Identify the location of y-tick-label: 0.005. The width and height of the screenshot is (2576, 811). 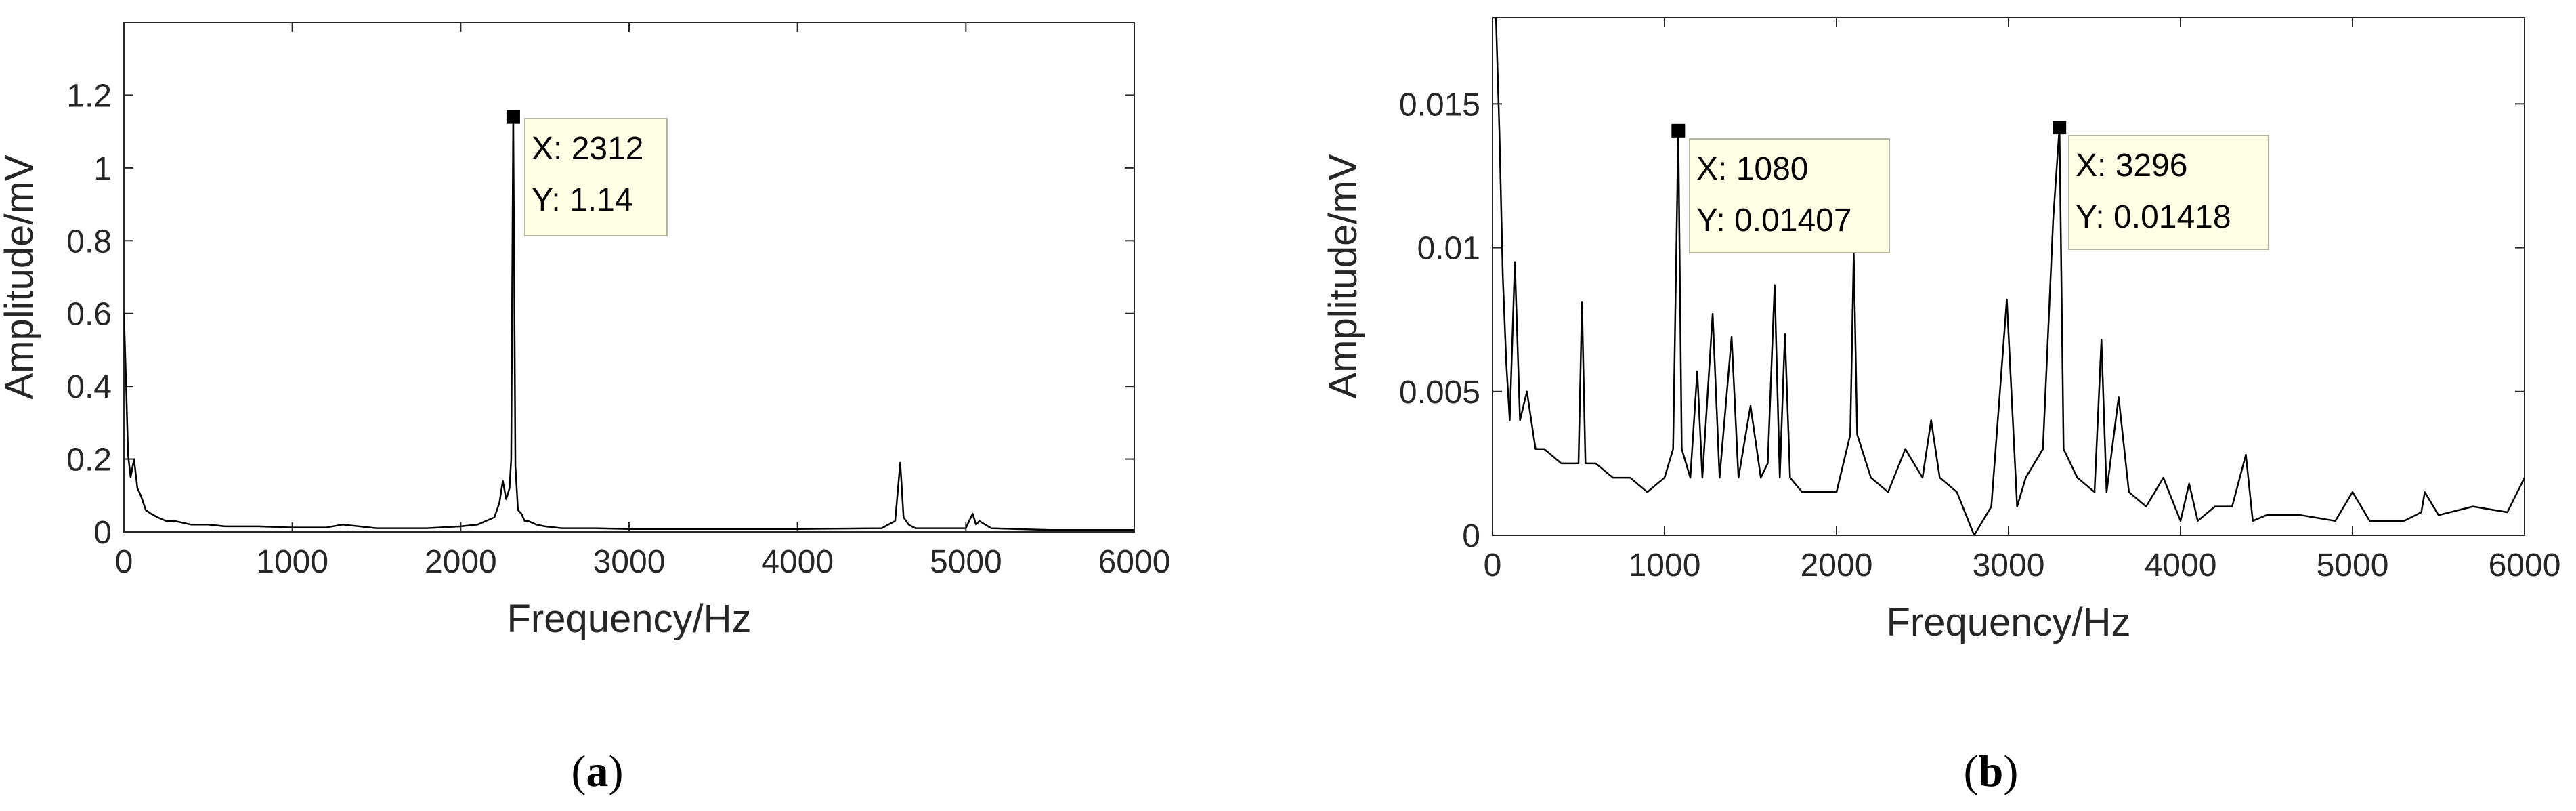
(1439, 393).